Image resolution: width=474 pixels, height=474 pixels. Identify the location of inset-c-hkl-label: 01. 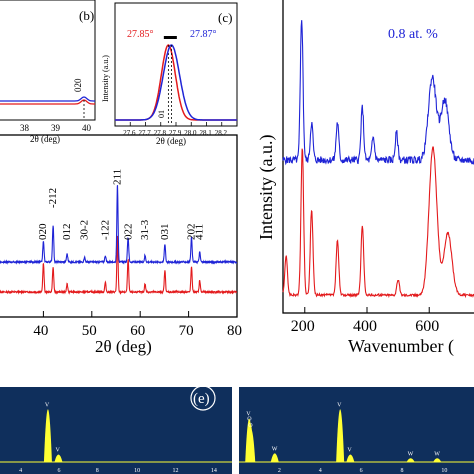
(161, 114).